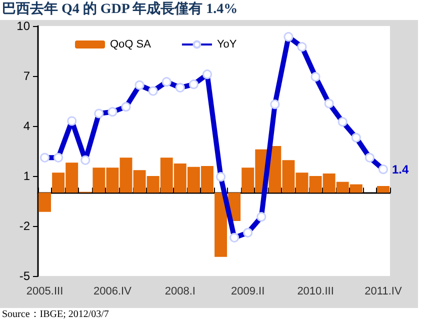  Describe the element at coordinates (131, 44) in the screenshot. I see `legend-label: QoQ SA` at that location.